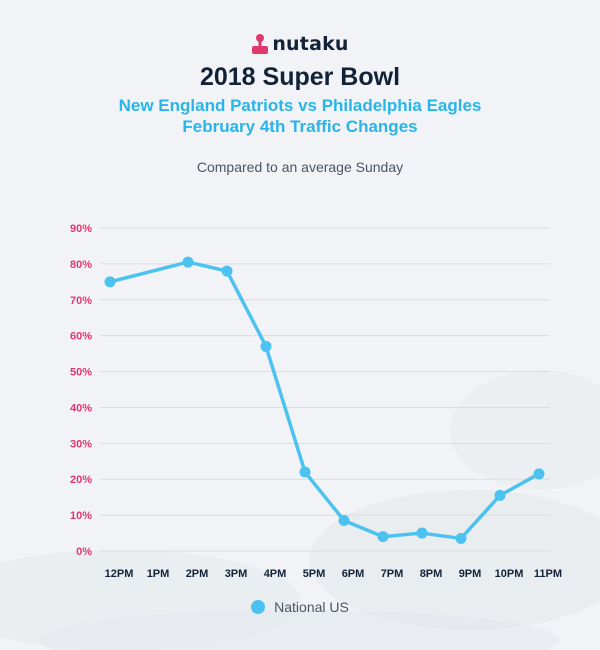  I want to click on y-tick-label: 40%, so click(81, 408).